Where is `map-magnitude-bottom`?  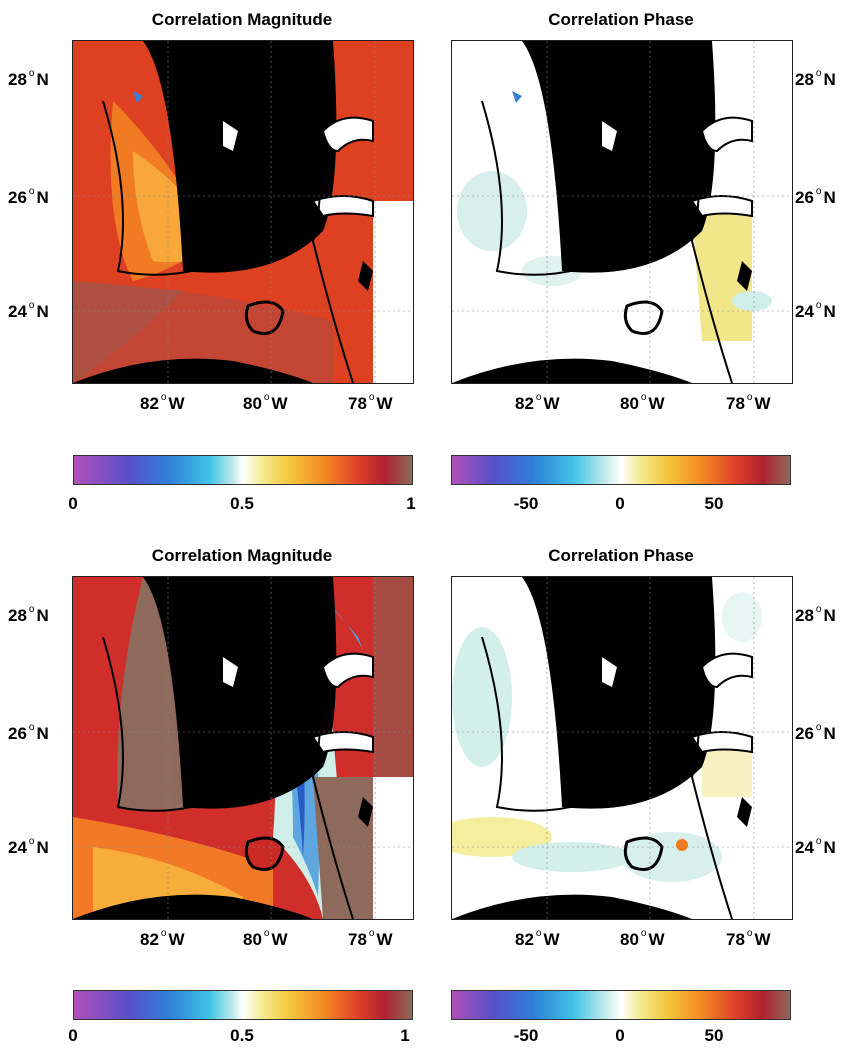
map-magnitude-bottom is located at coordinates (243, 748).